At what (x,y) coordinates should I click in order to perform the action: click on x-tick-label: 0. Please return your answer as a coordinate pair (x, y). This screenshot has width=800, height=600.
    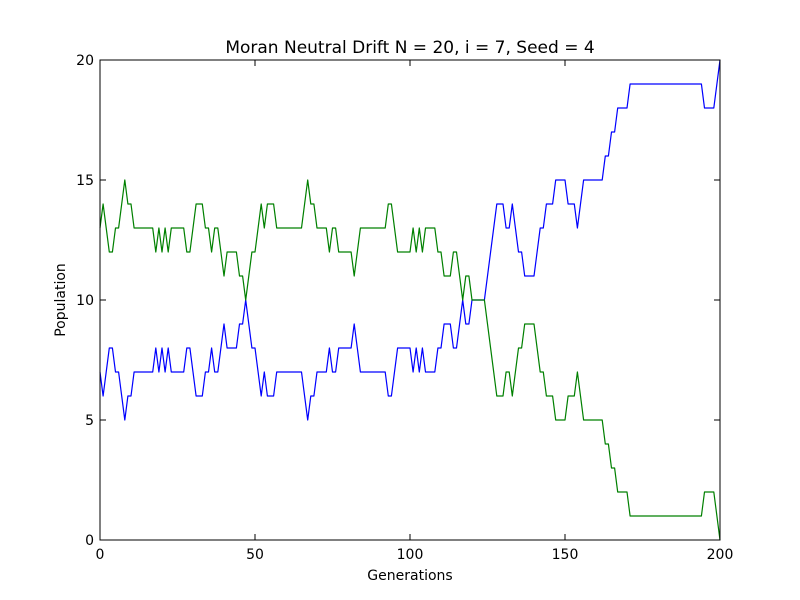
    Looking at the image, I should click on (100, 555).